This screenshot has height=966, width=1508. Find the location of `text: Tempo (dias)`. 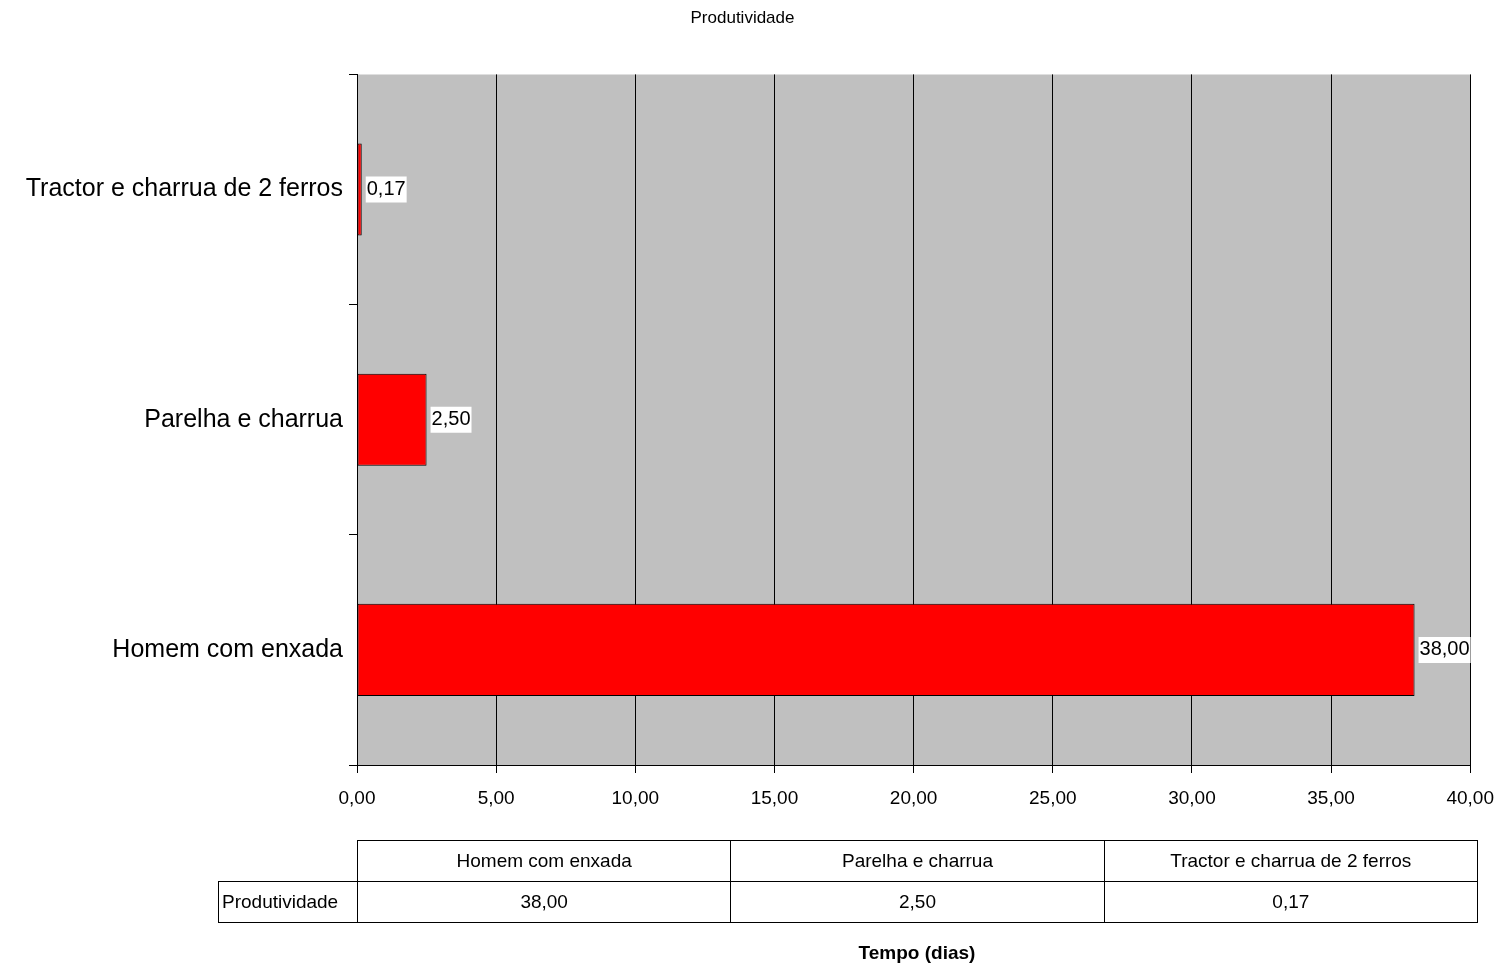

text: Tempo (dias) is located at coordinates (917, 953).